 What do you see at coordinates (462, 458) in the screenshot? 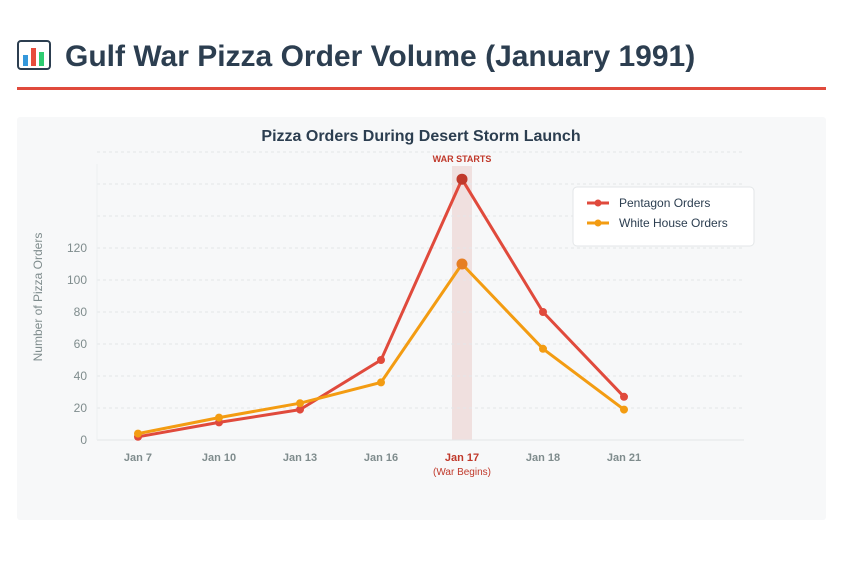
I see `x-tick-label: Jan 17` at bounding box center [462, 458].